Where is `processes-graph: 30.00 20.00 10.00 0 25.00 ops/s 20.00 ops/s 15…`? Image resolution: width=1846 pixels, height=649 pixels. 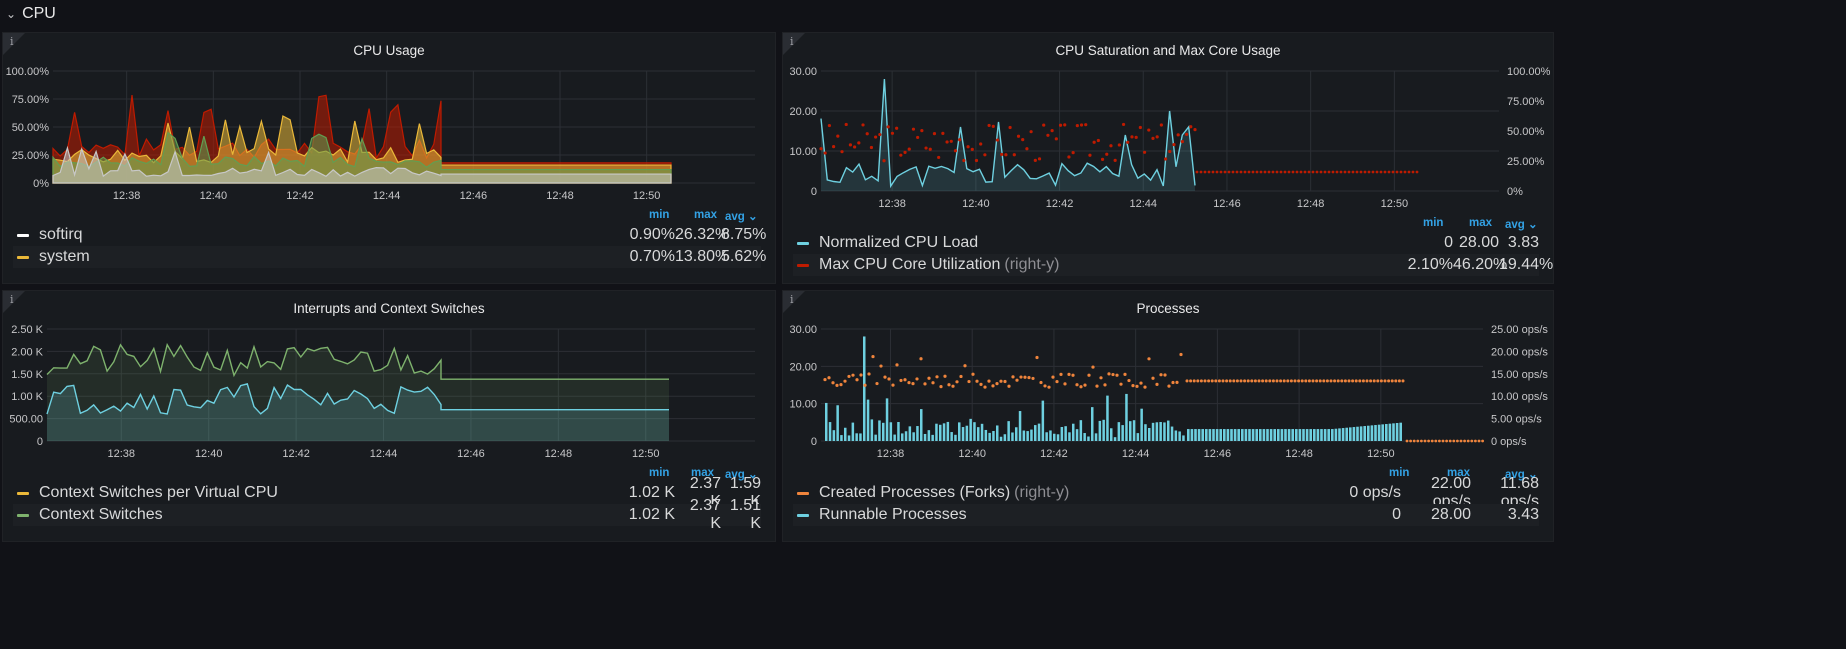 processes-graph: 30.00 20.00 10.00 0 25.00 ops/s 20.00 ops/s 15… is located at coordinates (1168, 391).